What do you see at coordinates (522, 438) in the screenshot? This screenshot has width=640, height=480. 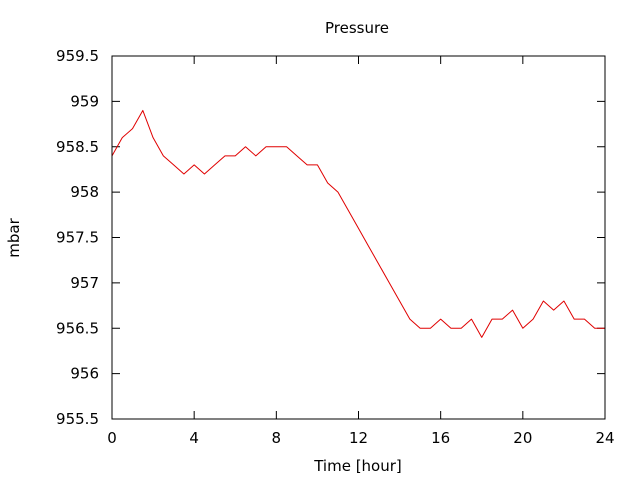 I see `x-tick-label: 20` at bounding box center [522, 438].